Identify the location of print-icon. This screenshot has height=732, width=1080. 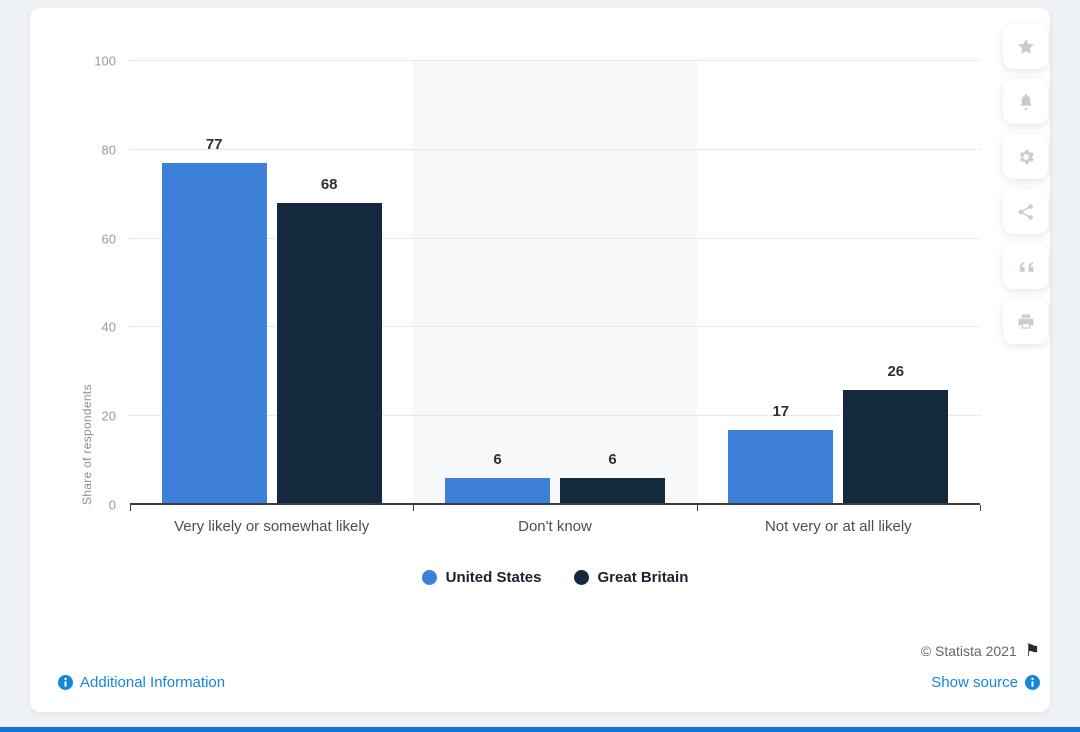
(1025, 321).